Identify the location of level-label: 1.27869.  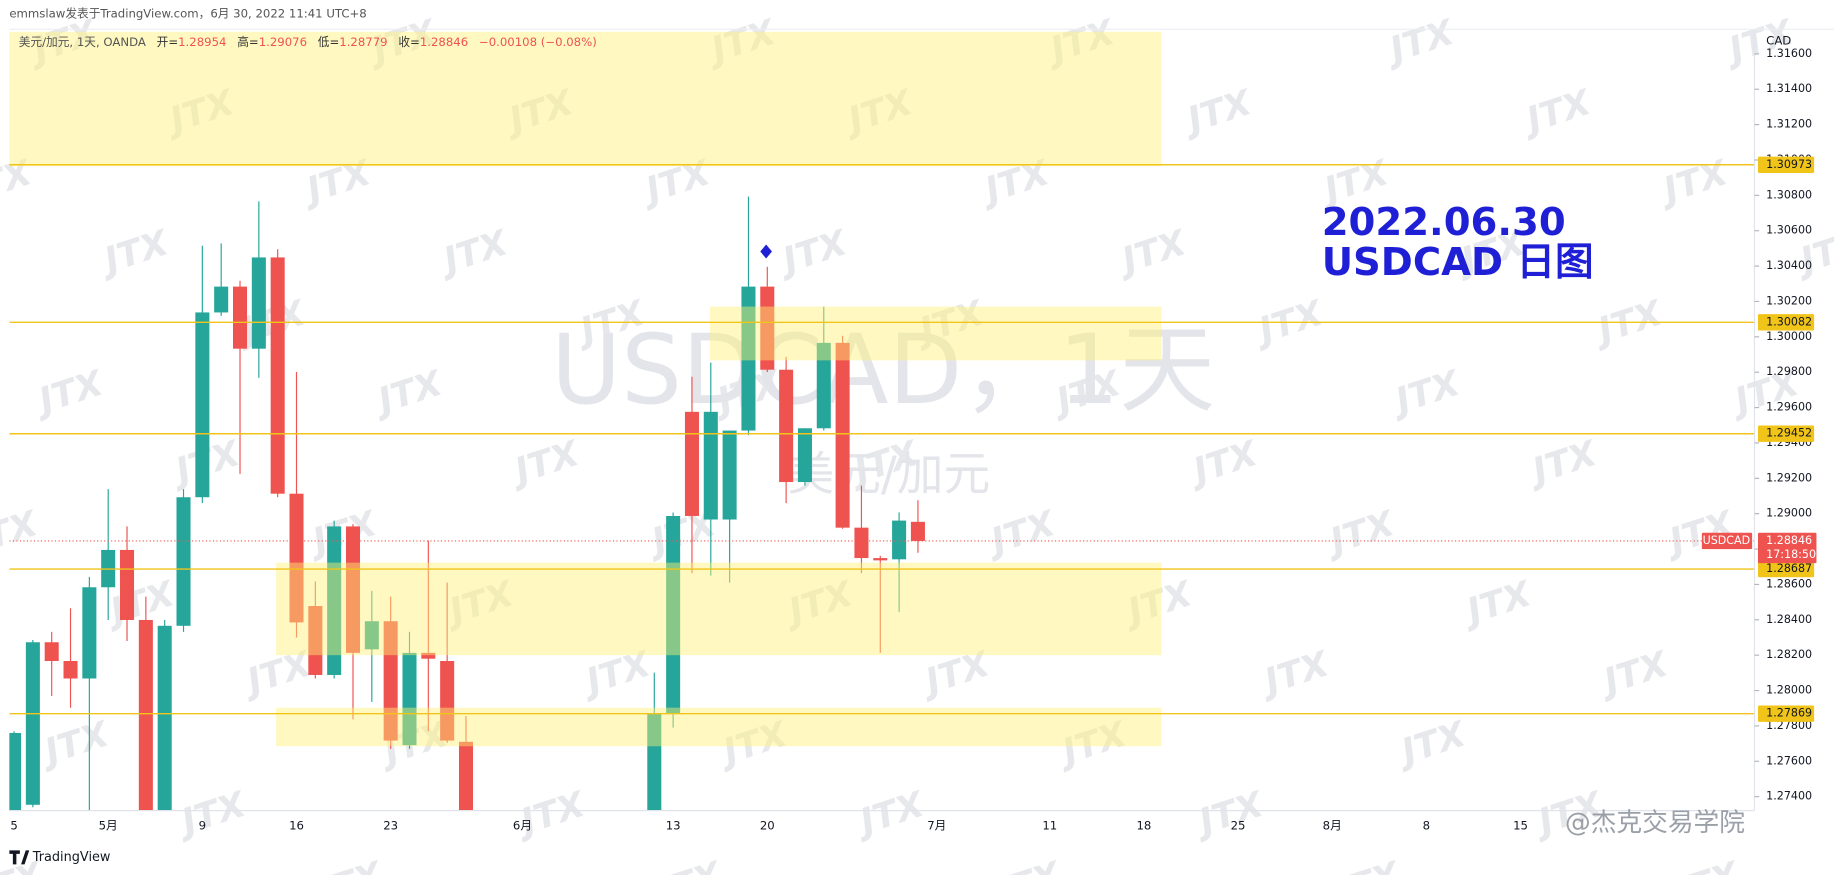
(1789, 713).